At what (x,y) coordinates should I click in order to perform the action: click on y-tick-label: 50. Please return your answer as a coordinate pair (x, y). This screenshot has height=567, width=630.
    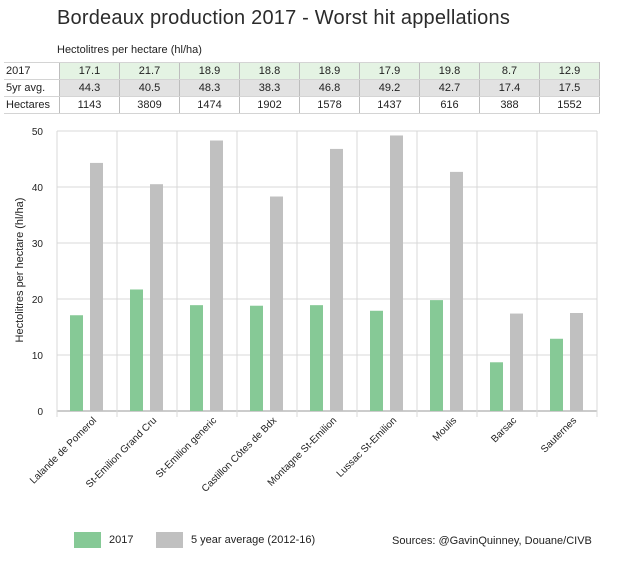
    Looking at the image, I should click on (38, 132).